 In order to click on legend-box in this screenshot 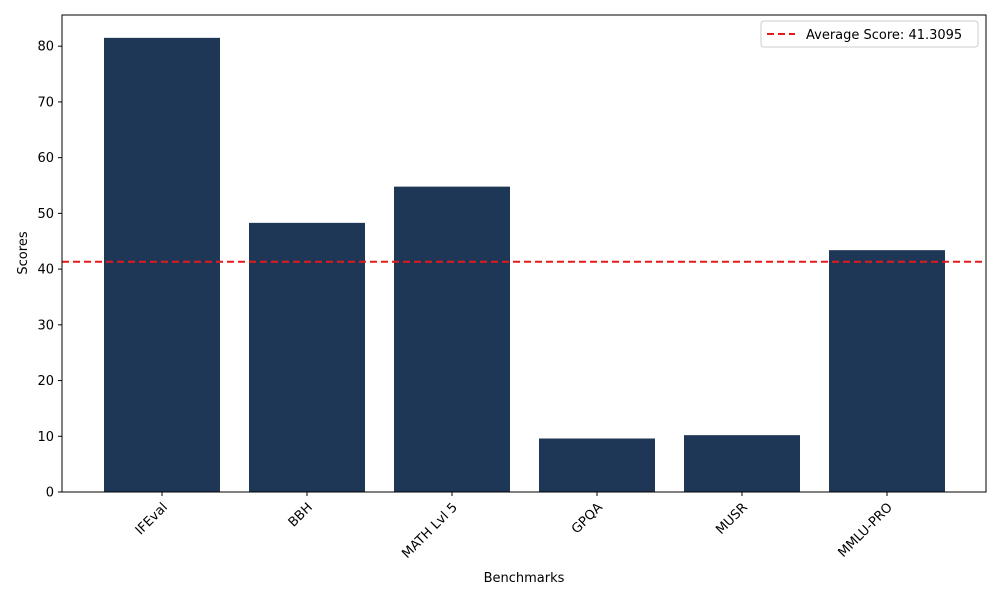, I will do `click(869, 34)`.